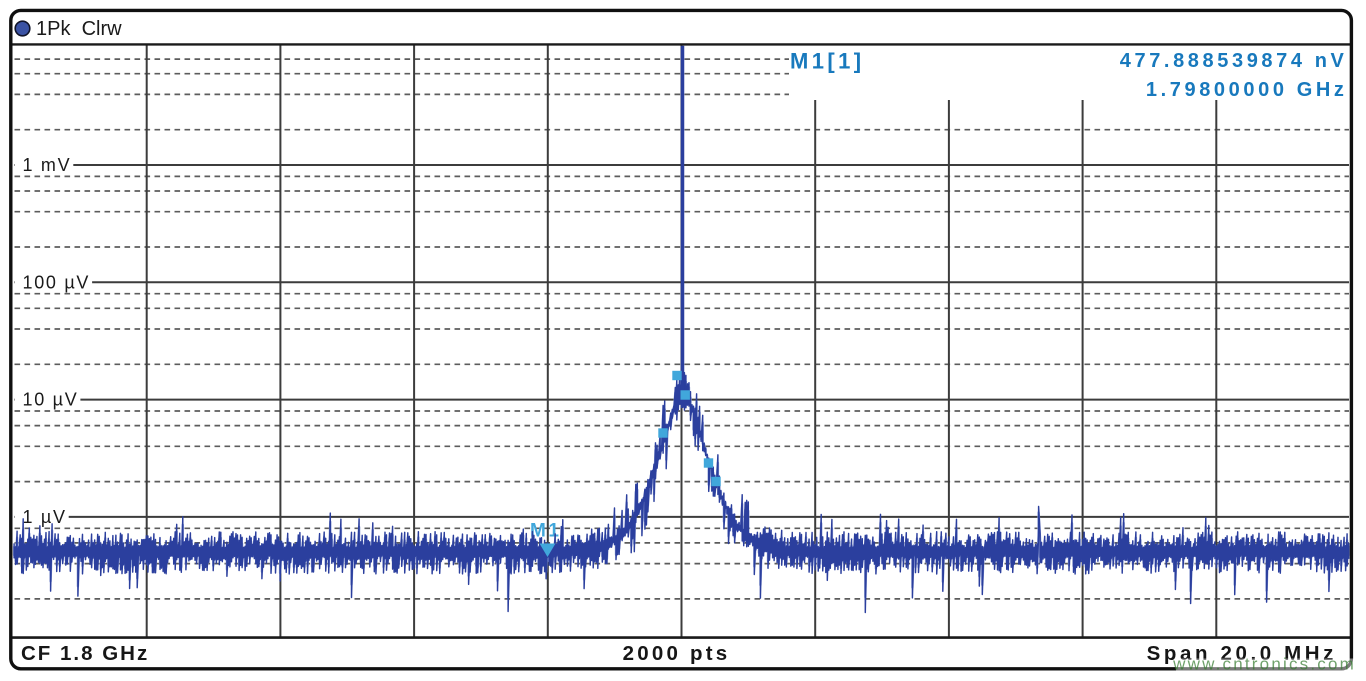 This screenshot has width=1366, height=681. I want to click on svg-text: CF 1.8 GHz, so click(85, 653).